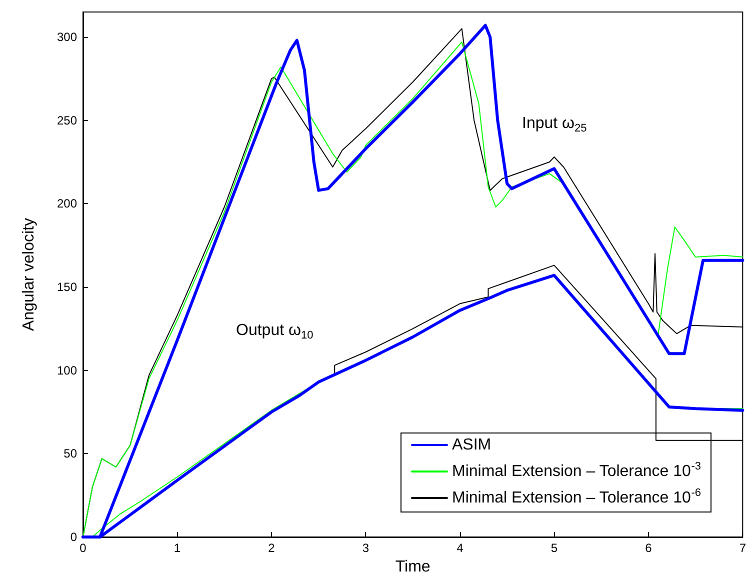  Describe the element at coordinates (83, 548) in the screenshot. I see `x-tick-label: 0` at that location.